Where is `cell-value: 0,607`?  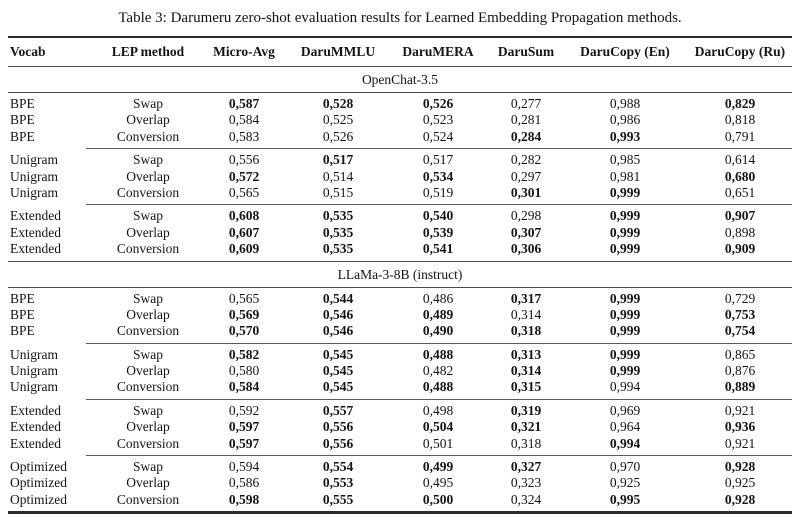
cell-value: 0,607 is located at coordinates (244, 232).